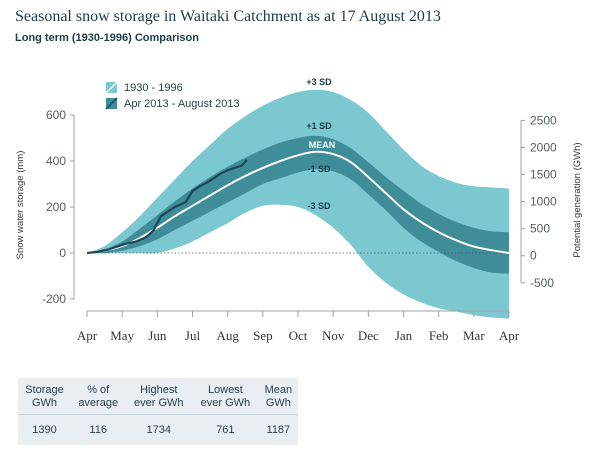  Describe the element at coordinates (159, 390) in the screenshot. I see `stats-header-line: Highest` at that location.